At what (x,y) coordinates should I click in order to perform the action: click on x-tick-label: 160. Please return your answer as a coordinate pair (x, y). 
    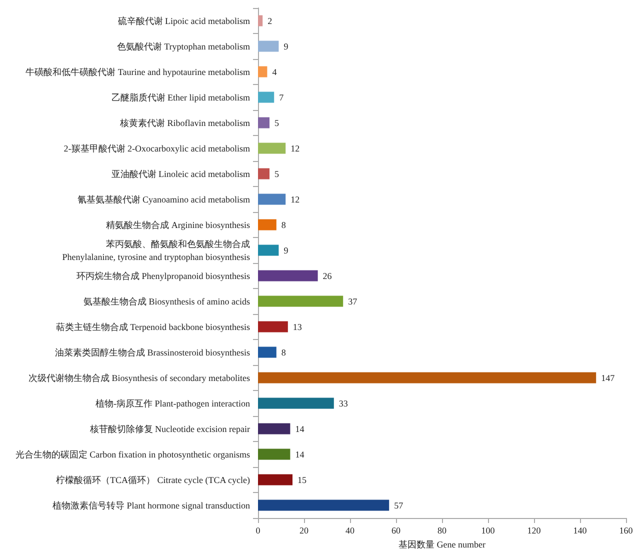
    Looking at the image, I should click on (626, 531).